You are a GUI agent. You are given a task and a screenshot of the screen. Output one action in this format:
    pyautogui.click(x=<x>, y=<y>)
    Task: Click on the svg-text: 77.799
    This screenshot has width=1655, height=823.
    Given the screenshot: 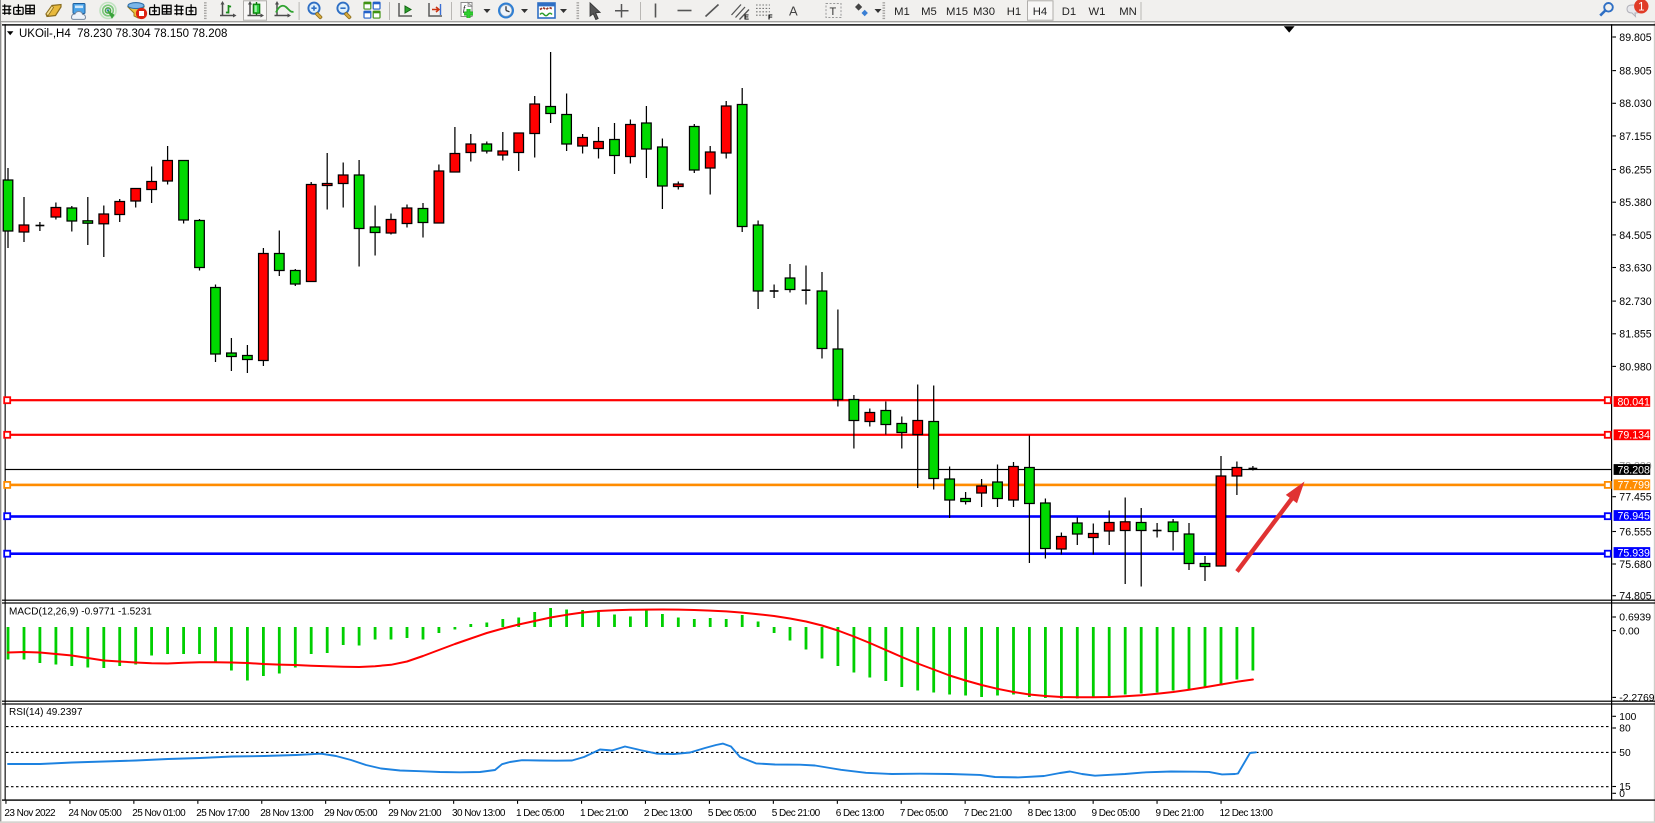 What is the action you would take?
    pyautogui.click(x=1634, y=486)
    